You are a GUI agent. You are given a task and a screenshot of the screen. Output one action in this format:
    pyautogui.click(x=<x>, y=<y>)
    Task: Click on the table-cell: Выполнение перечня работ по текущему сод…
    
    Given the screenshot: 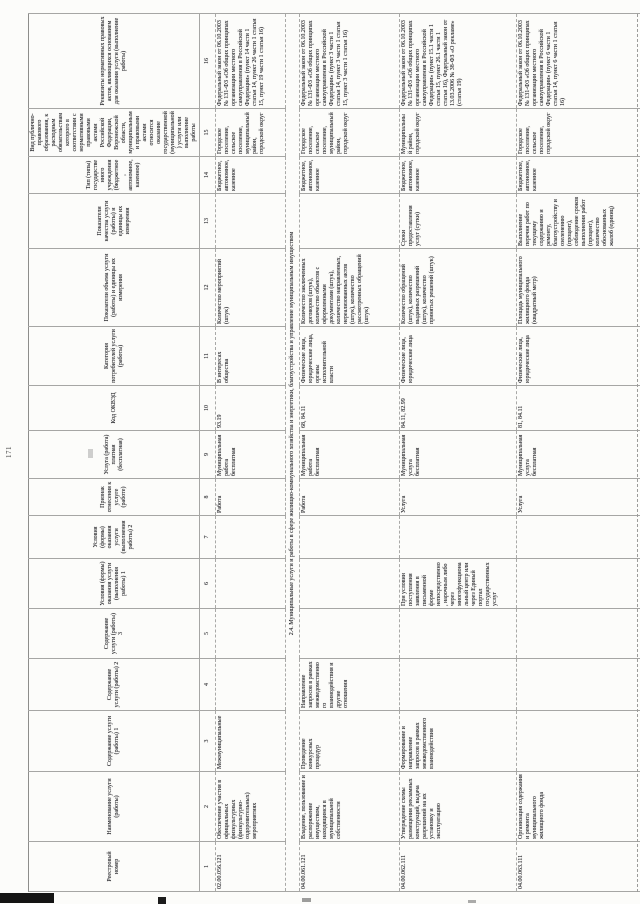 What is the action you would take?
    pyautogui.click(x=578, y=221)
    